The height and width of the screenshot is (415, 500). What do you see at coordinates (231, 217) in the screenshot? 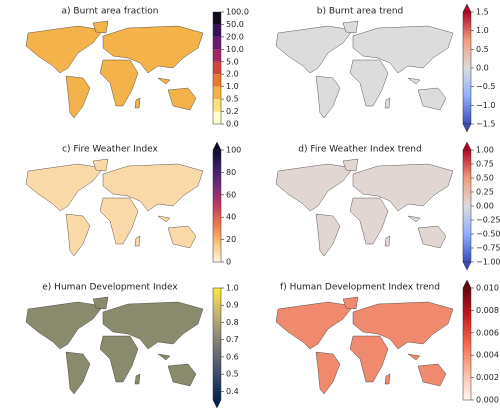
I see `colorbar-tick-label: 40` at bounding box center [231, 217].